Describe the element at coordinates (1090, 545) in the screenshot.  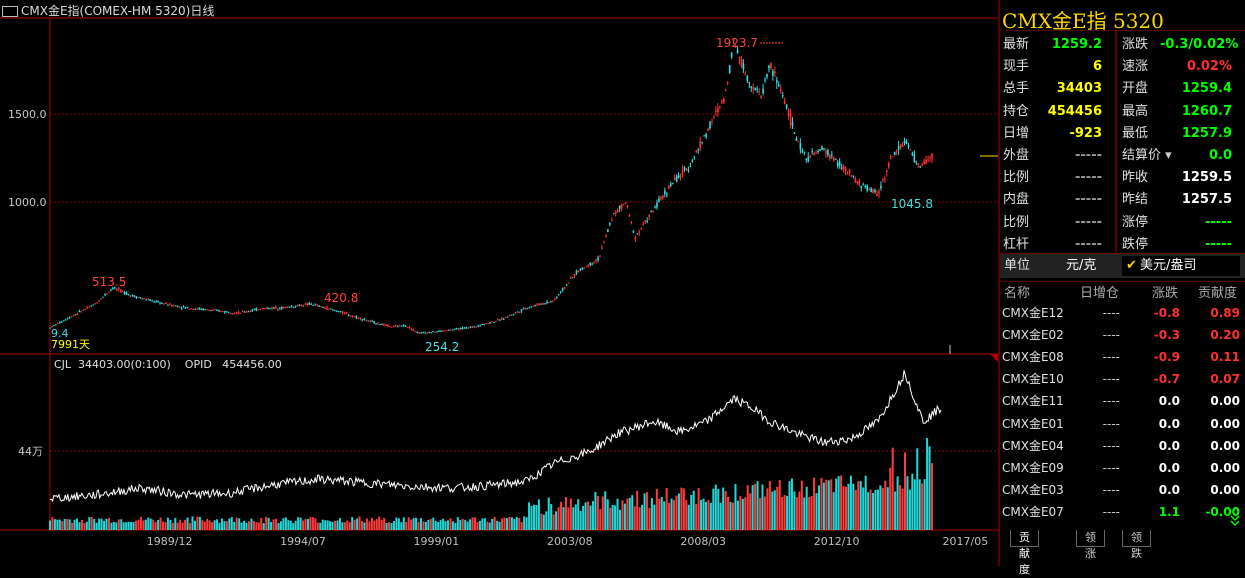
I see `tab-top-gainers: 领涨` at that location.